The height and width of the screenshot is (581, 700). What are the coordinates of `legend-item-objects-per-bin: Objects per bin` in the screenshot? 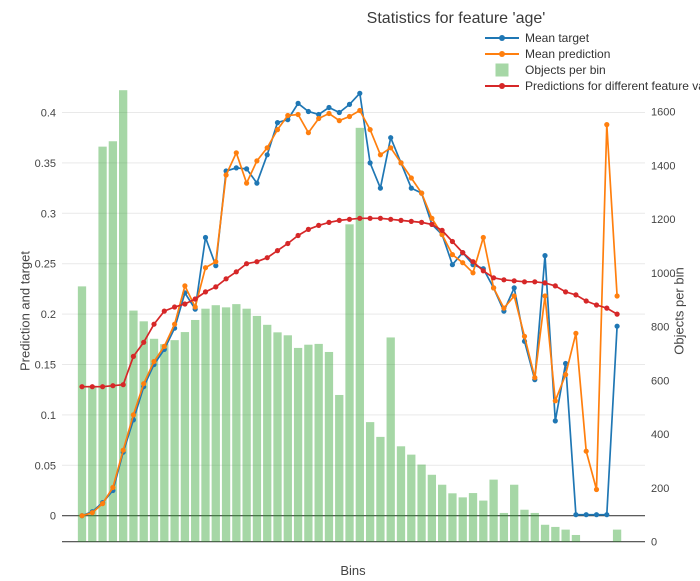 It's located at (592, 70).